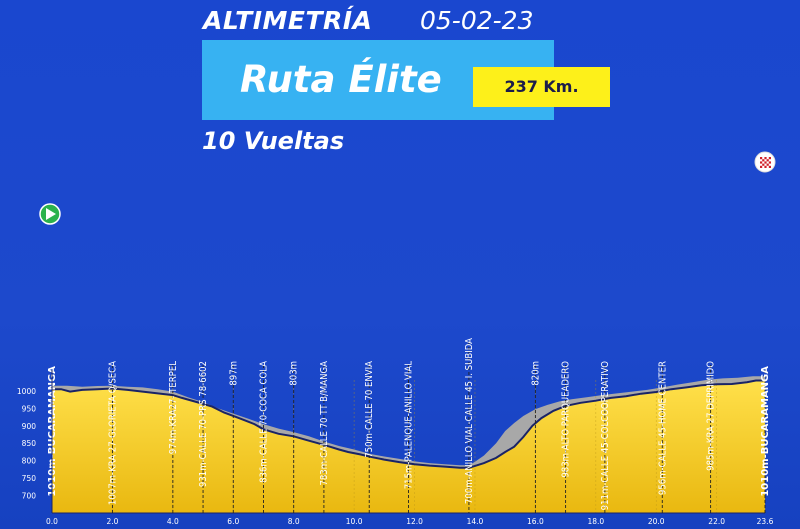 This screenshot has width=800, height=529. What do you see at coordinates (475, 521) in the screenshot?
I see `x-tick-label: 14.0` at bounding box center [475, 521].